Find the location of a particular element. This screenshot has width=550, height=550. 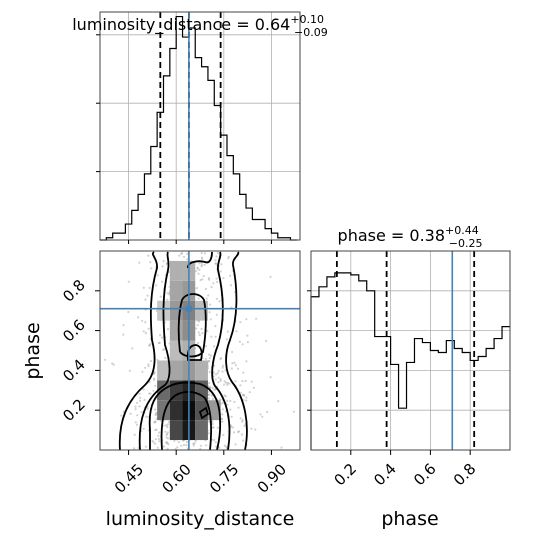

contour-middle is located at coordinates (184, 351).